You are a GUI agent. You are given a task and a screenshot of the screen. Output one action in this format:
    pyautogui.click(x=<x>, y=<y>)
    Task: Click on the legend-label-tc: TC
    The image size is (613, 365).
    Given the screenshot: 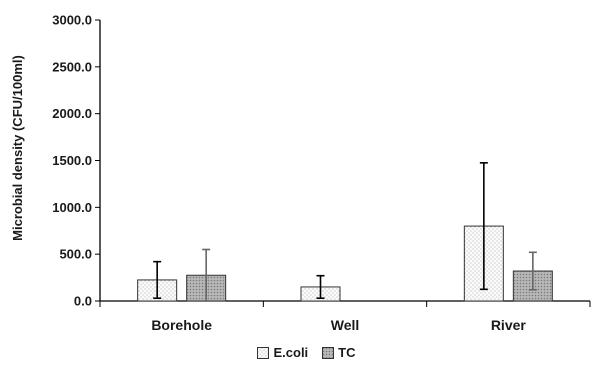 What is the action you would take?
    pyautogui.click(x=347, y=352)
    